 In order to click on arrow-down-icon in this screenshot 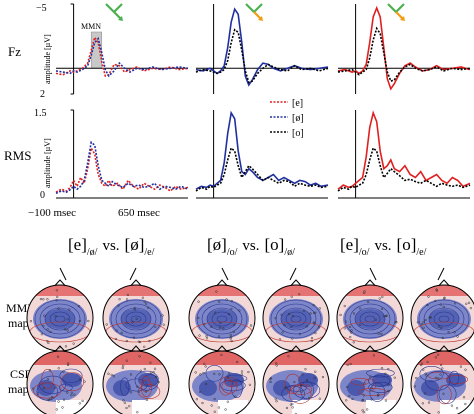, I will do `click(257, 15)`.